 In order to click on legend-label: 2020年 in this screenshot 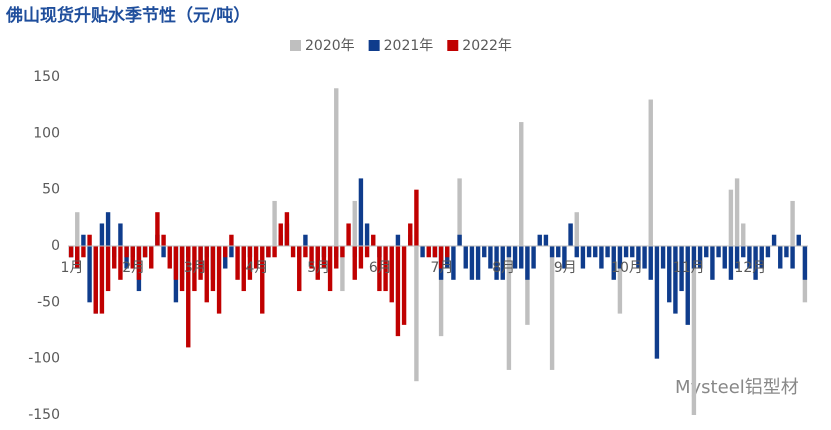, I will do `click(330, 46)`.